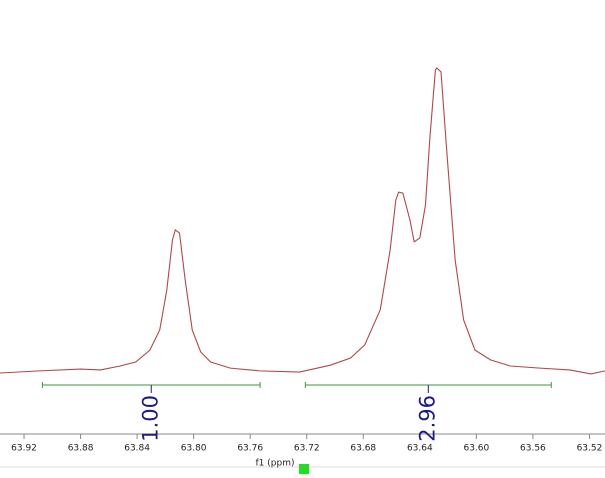 This screenshot has height=478, width=605. I want to click on x-tick-label: 63.92, so click(24, 449).